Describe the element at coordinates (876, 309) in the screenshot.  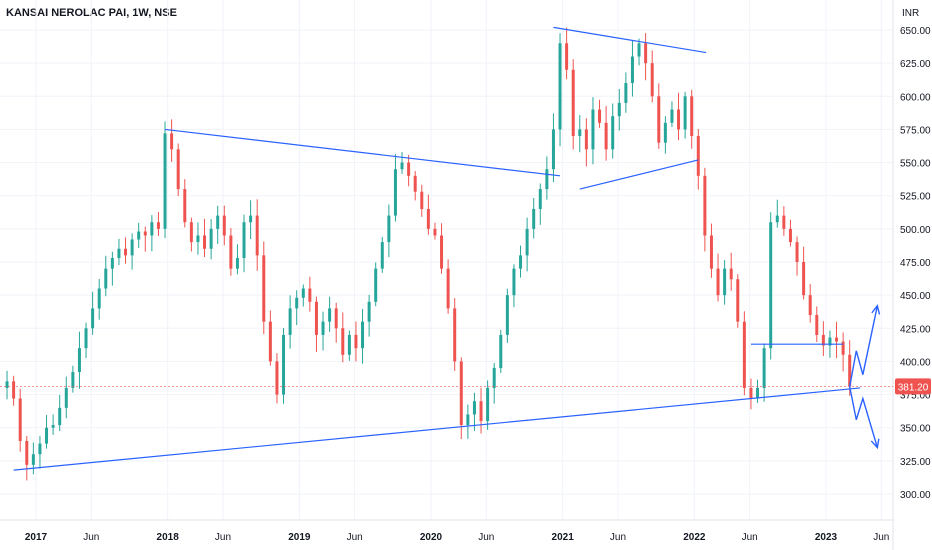
I see `projection-up-arrowhead` at that location.